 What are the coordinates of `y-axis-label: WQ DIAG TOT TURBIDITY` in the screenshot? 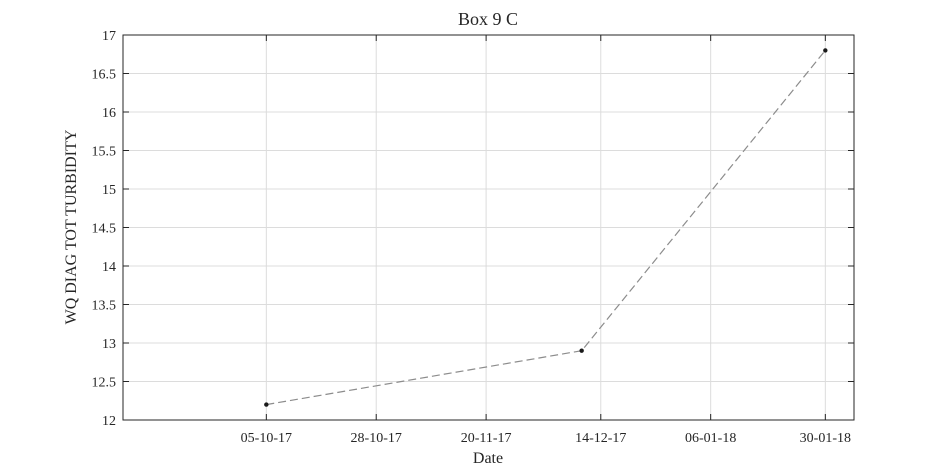 It's located at (71, 226).